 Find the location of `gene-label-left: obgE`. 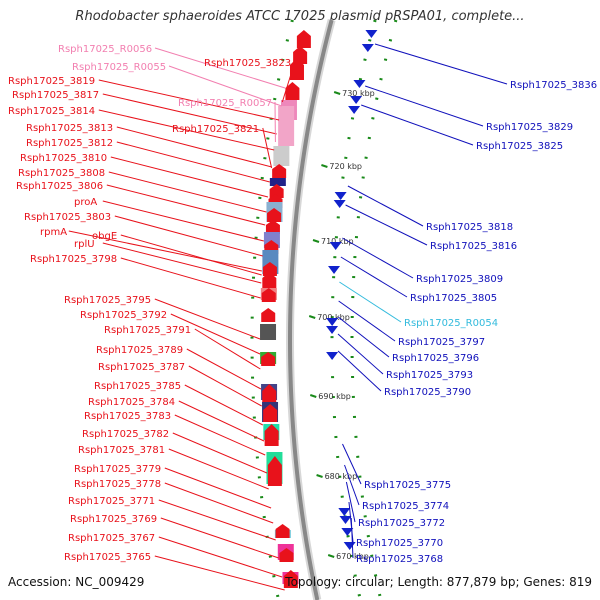

gene-label-left: obgE is located at coordinates (104, 236).